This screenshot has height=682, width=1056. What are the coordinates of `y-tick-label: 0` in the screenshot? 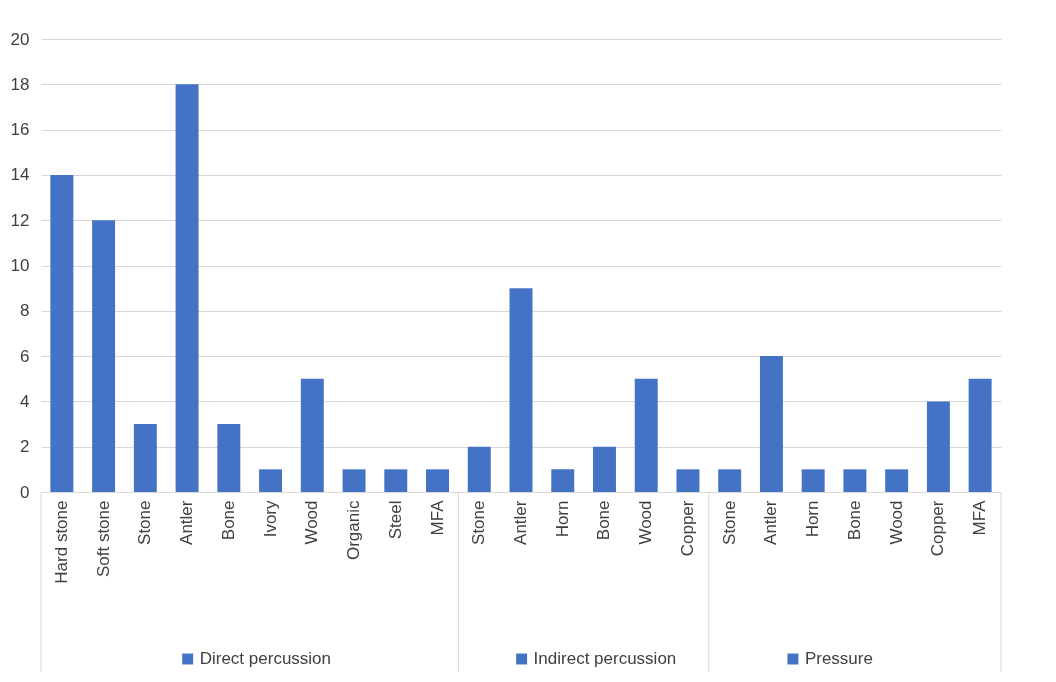 It's located at (25, 492).